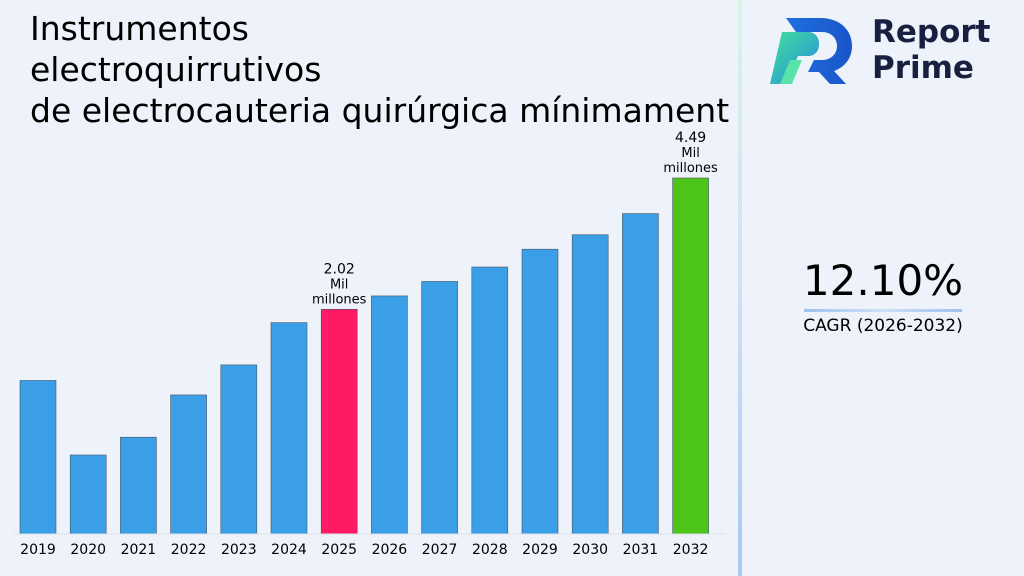 Image resolution: width=1024 pixels, height=576 pixels. I want to click on x-tick-2029: 2029, so click(540, 550).